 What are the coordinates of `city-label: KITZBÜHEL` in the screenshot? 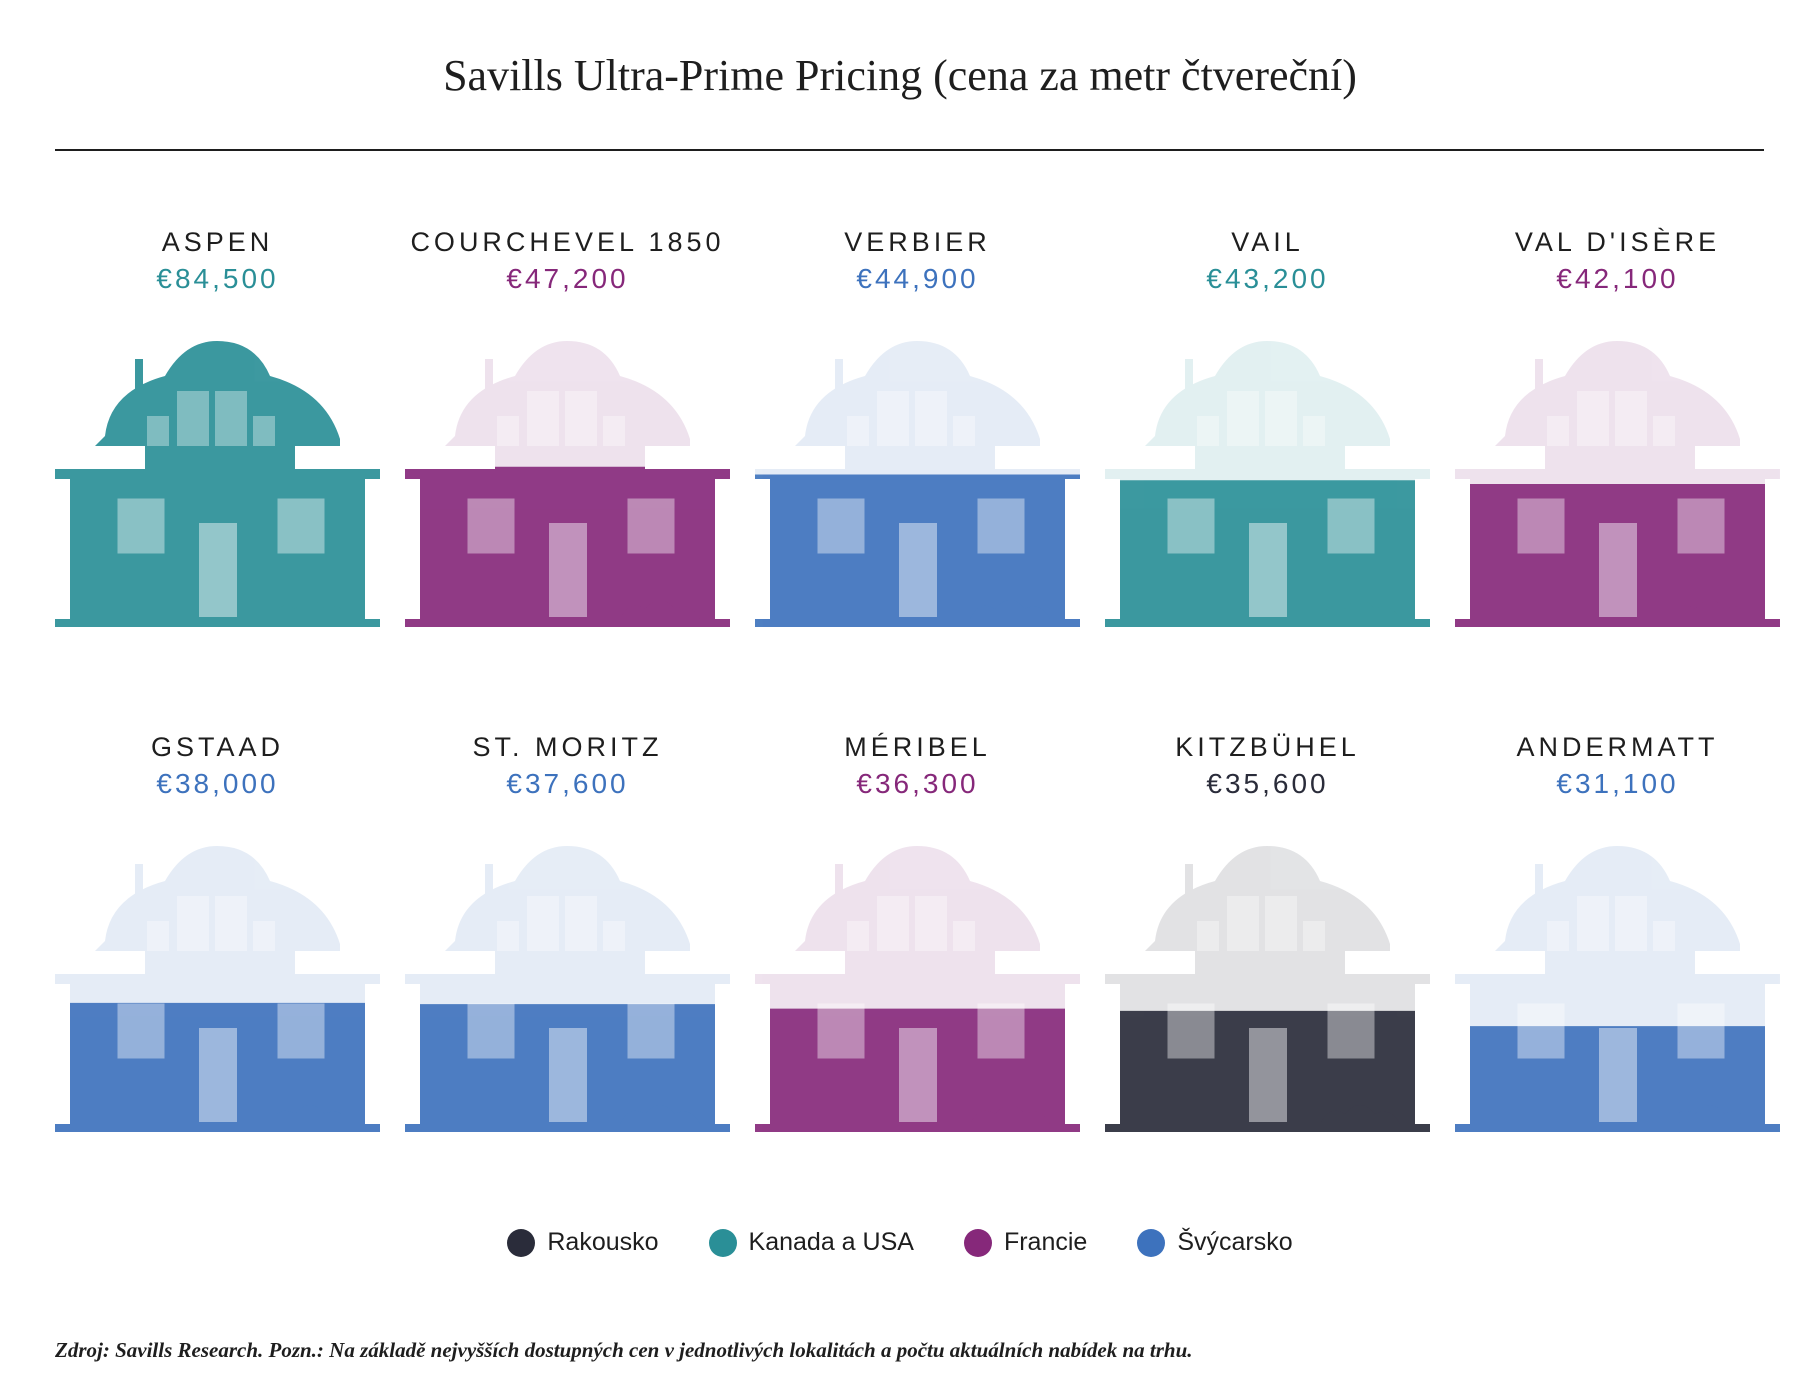 It's located at (1267, 747).